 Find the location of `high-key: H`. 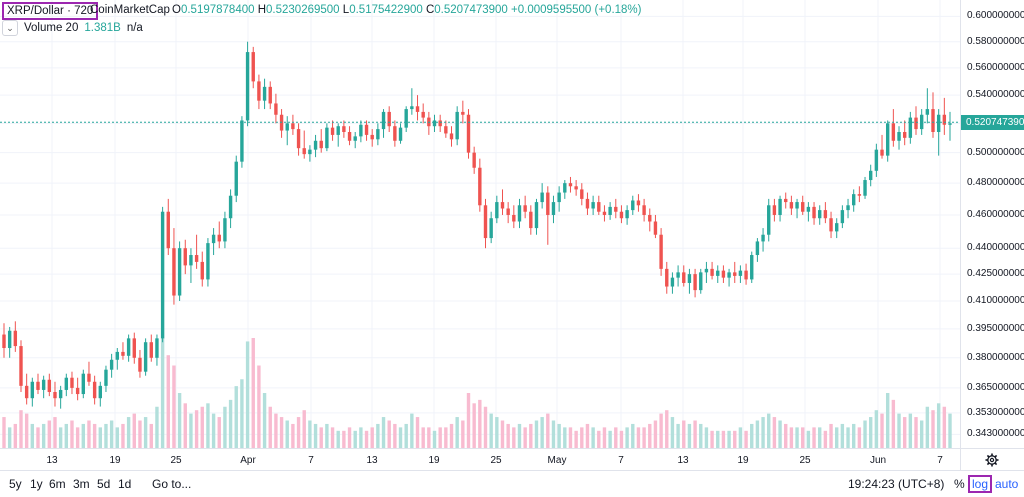

high-key: H is located at coordinates (262, 10).